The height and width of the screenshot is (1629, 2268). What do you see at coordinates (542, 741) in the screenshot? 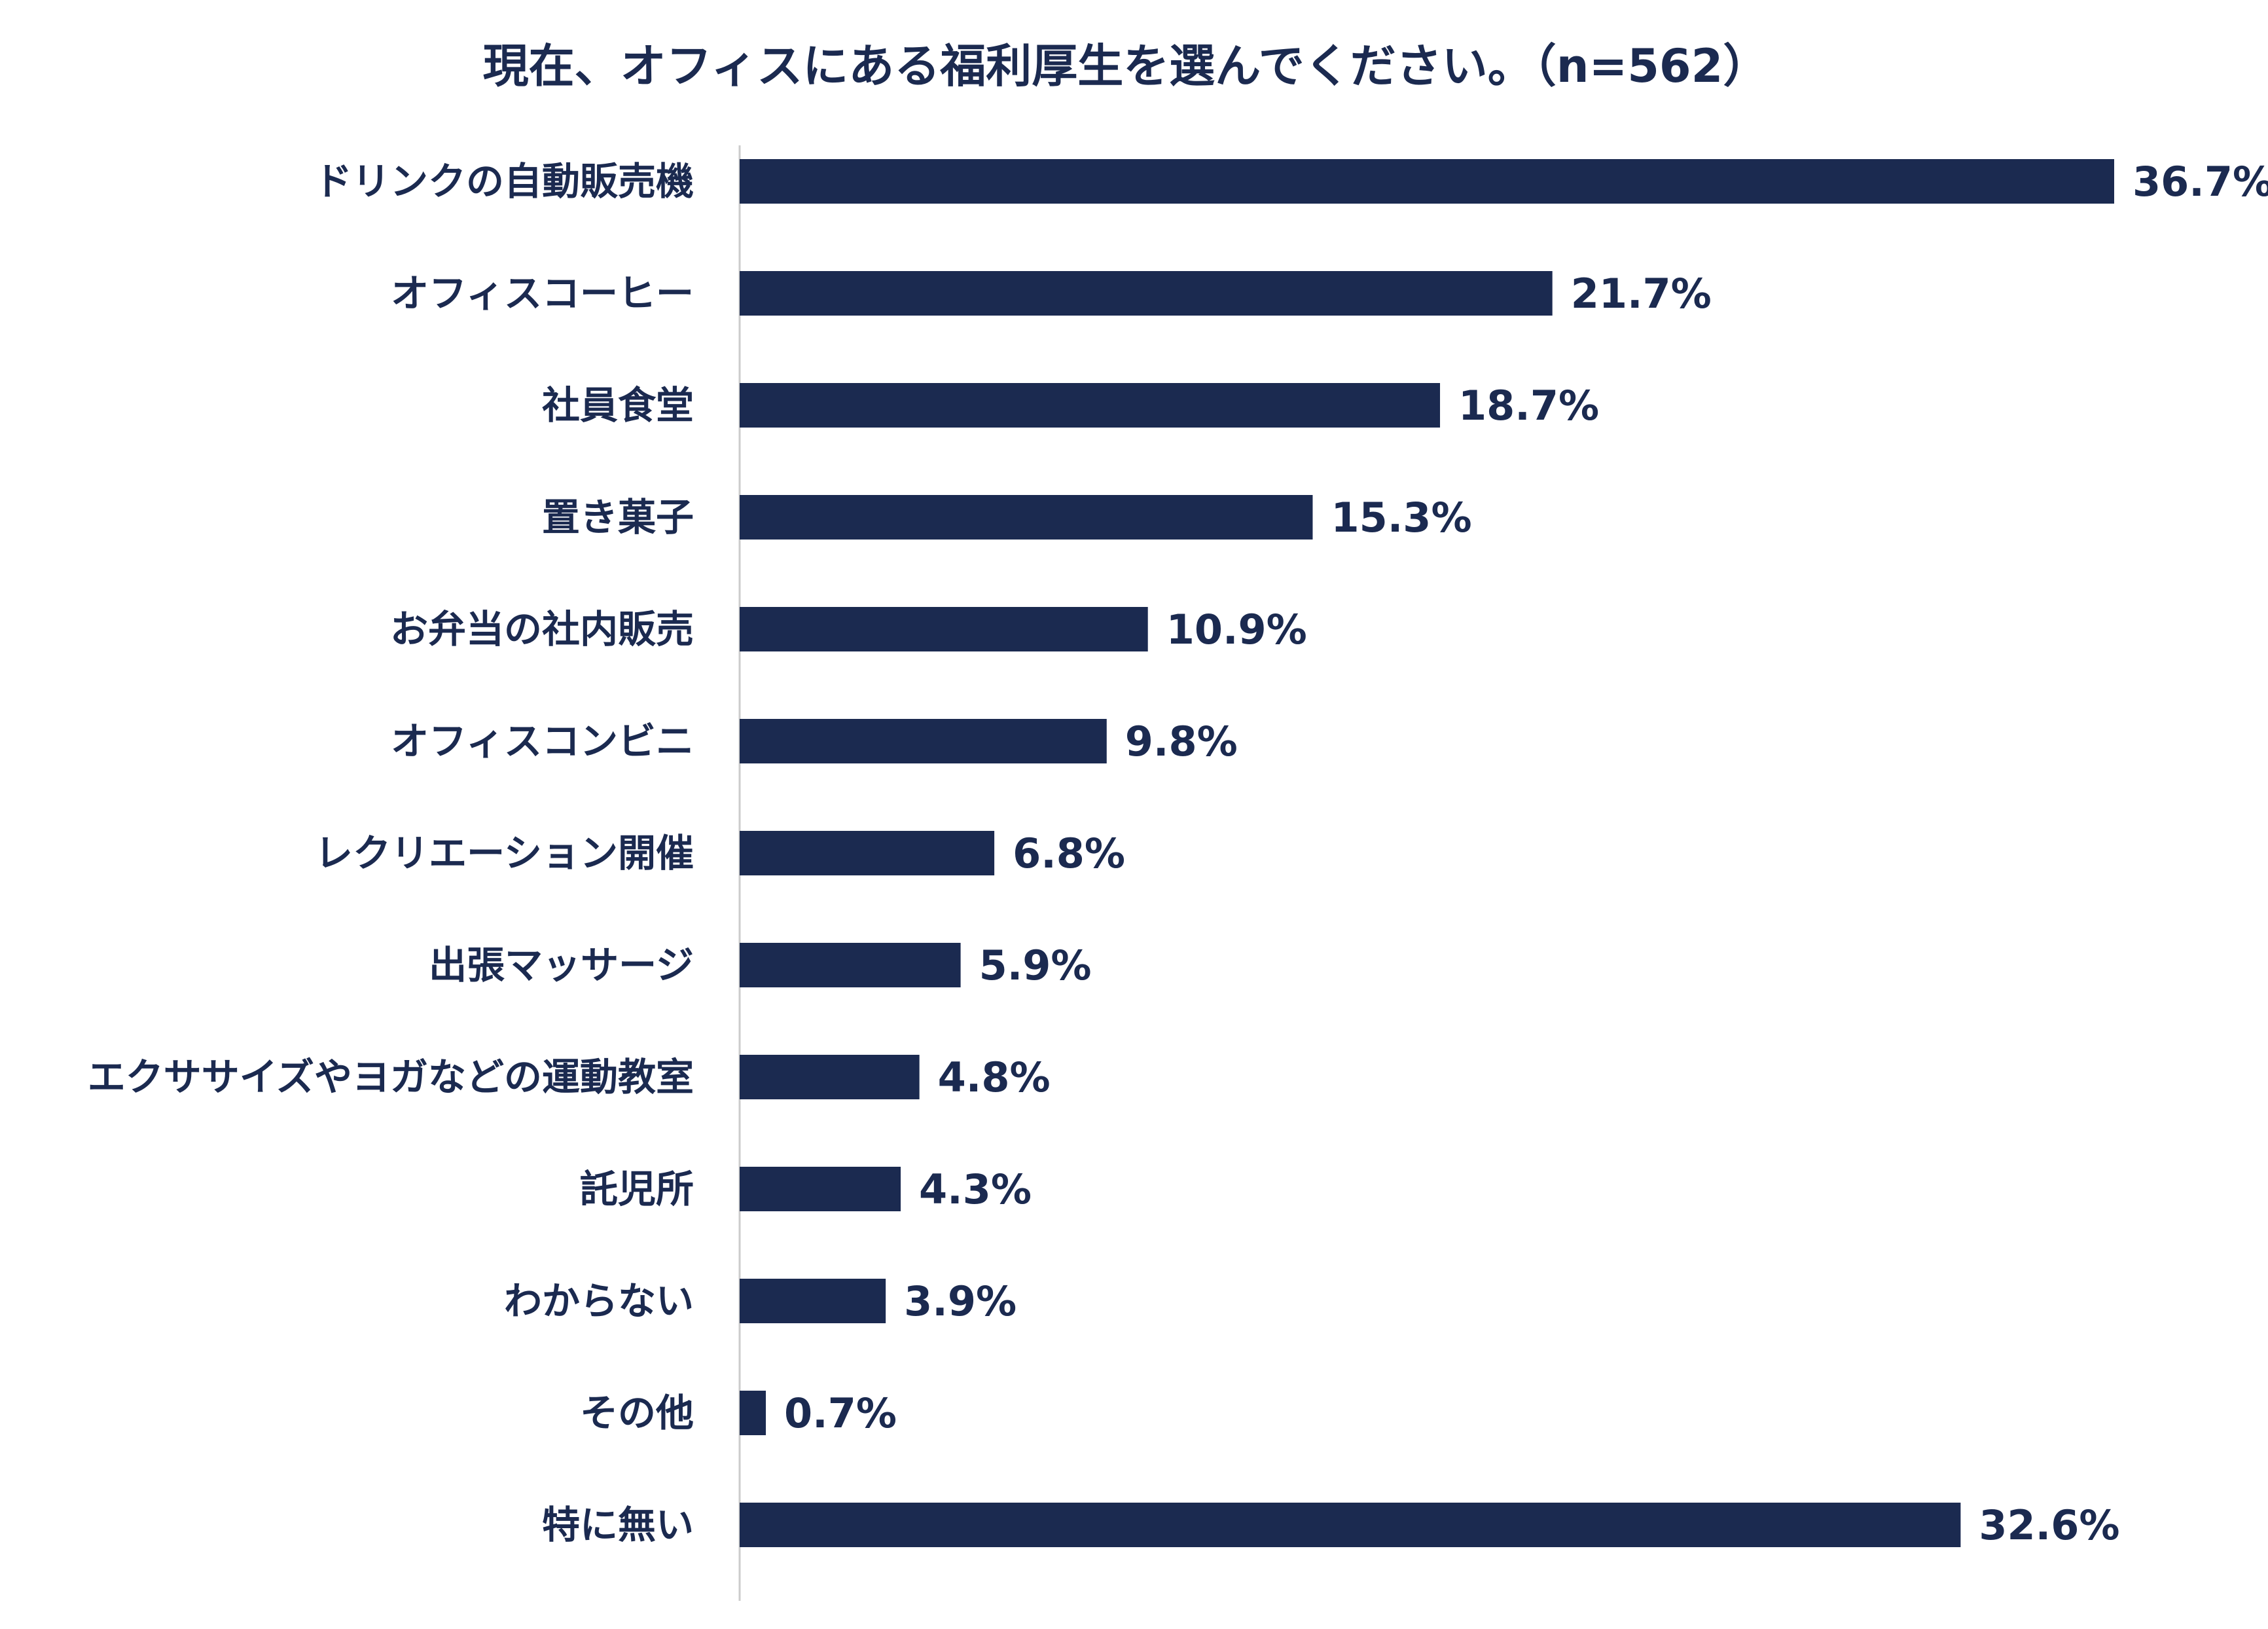
I see `category-label: オフィスコンビニ` at bounding box center [542, 741].